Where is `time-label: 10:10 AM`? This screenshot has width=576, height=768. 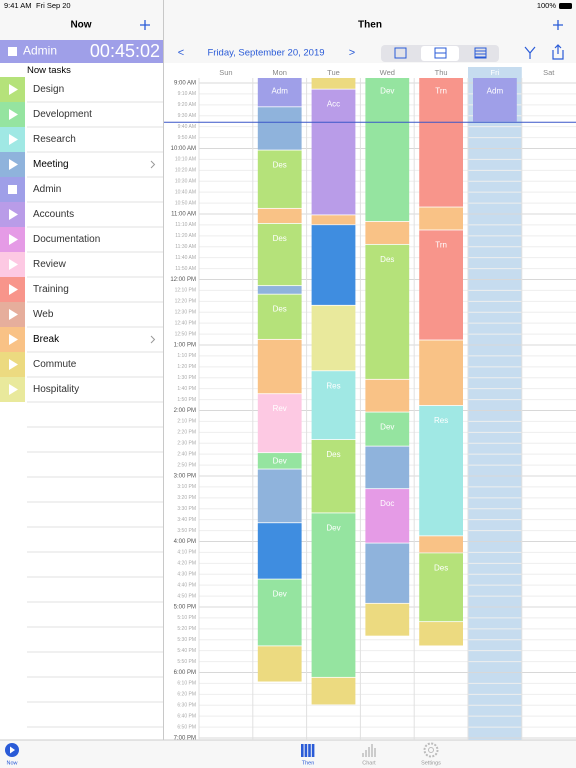
time-label: 10:10 AM is located at coordinates (185, 160).